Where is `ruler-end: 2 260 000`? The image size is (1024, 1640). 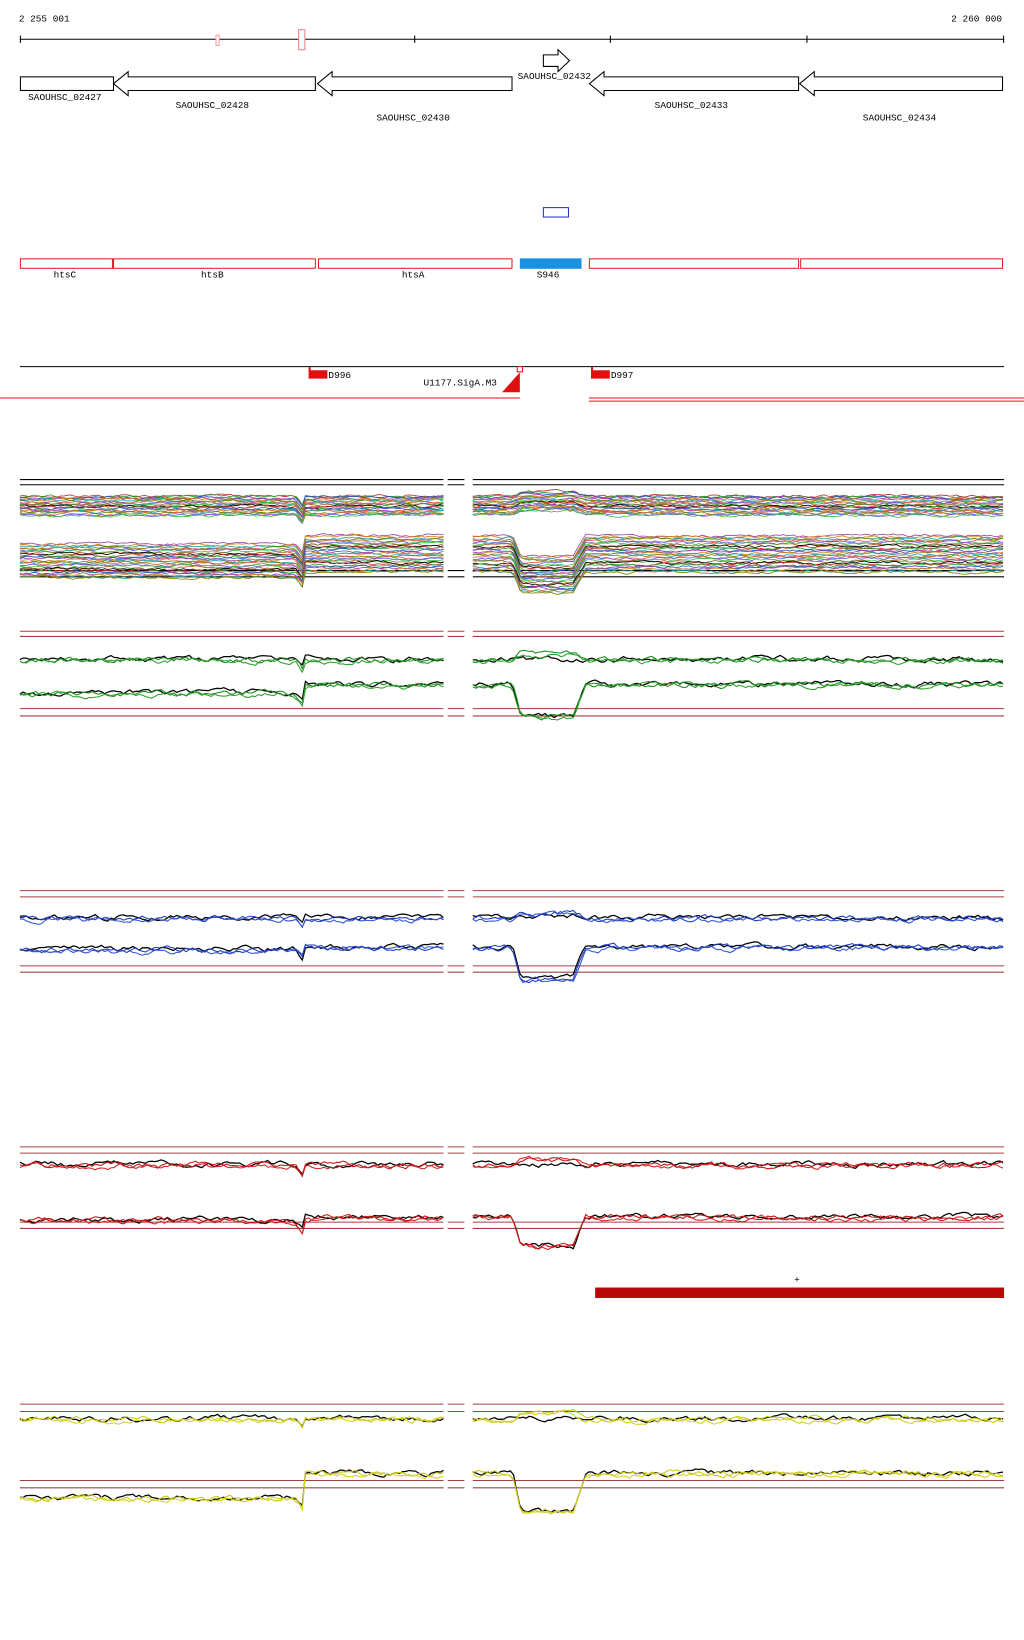
ruler-end: 2 260 000 is located at coordinates (976, 18).